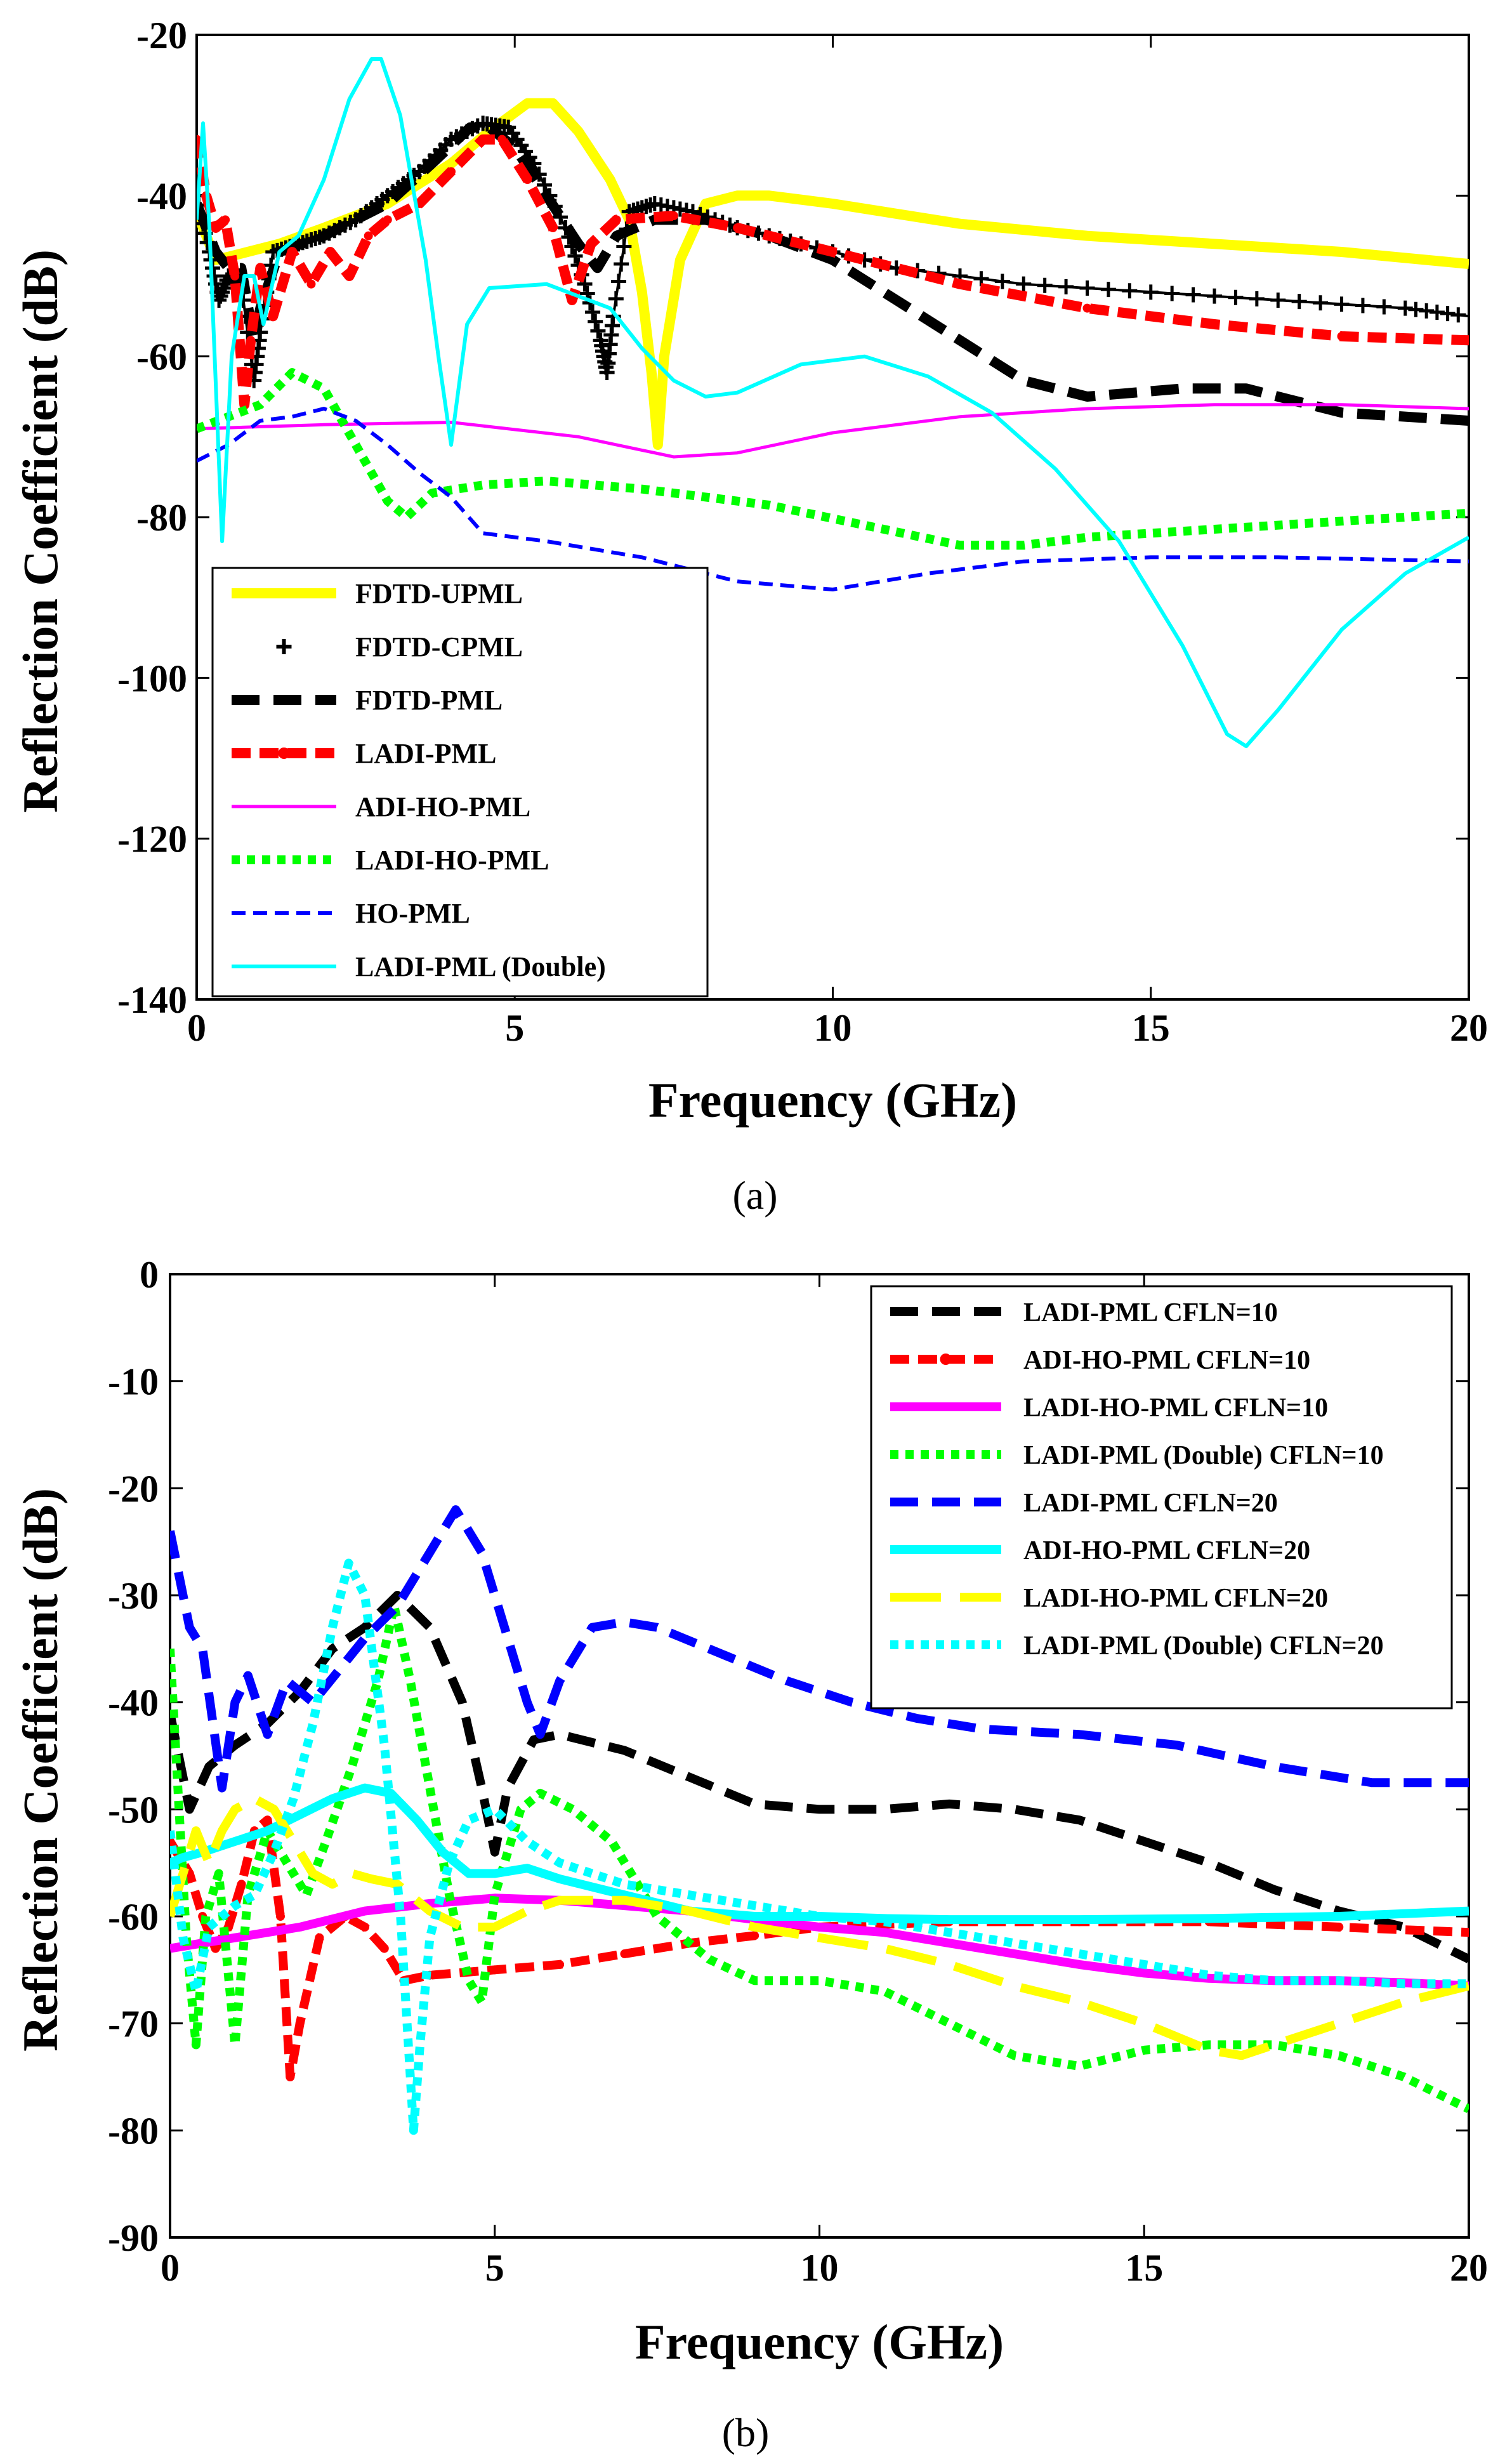 Image resolution: width=1512 pixels, height=2457 pixels. Describe the element at coordinates (755, 1195) in the screenshot. I see `figure-caption: (a)` at that location.